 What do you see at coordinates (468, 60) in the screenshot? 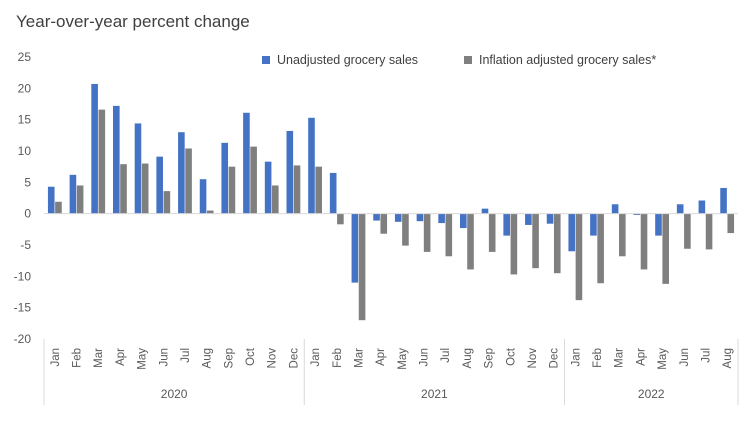
I see `legend-swatch-inflation-adjusted` at bounding box center [468, 60].